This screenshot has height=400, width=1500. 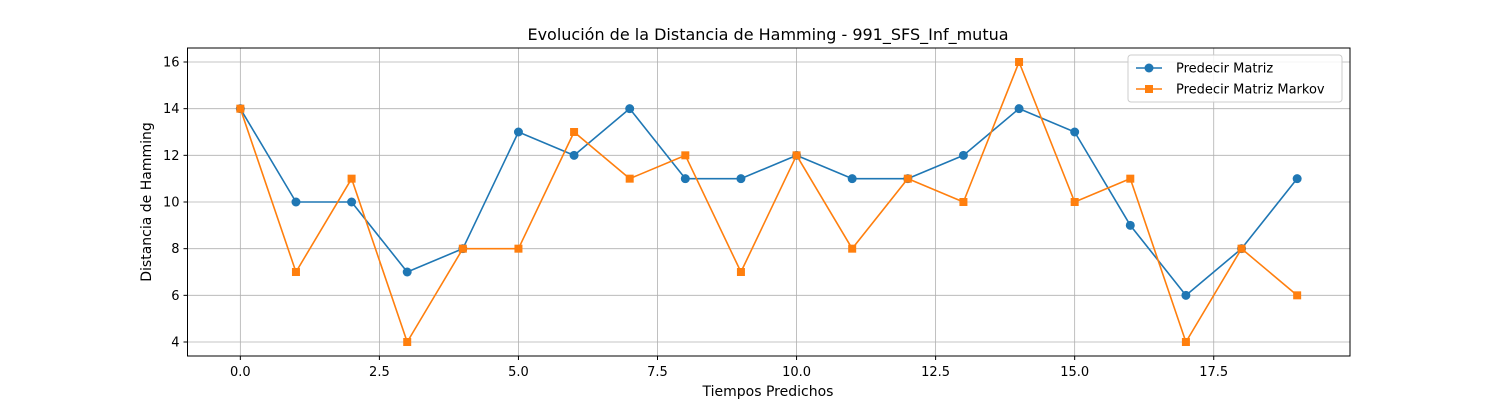 I want to click on legend-label: Predecir Matriz Markov, so click(x=1250, y=90).